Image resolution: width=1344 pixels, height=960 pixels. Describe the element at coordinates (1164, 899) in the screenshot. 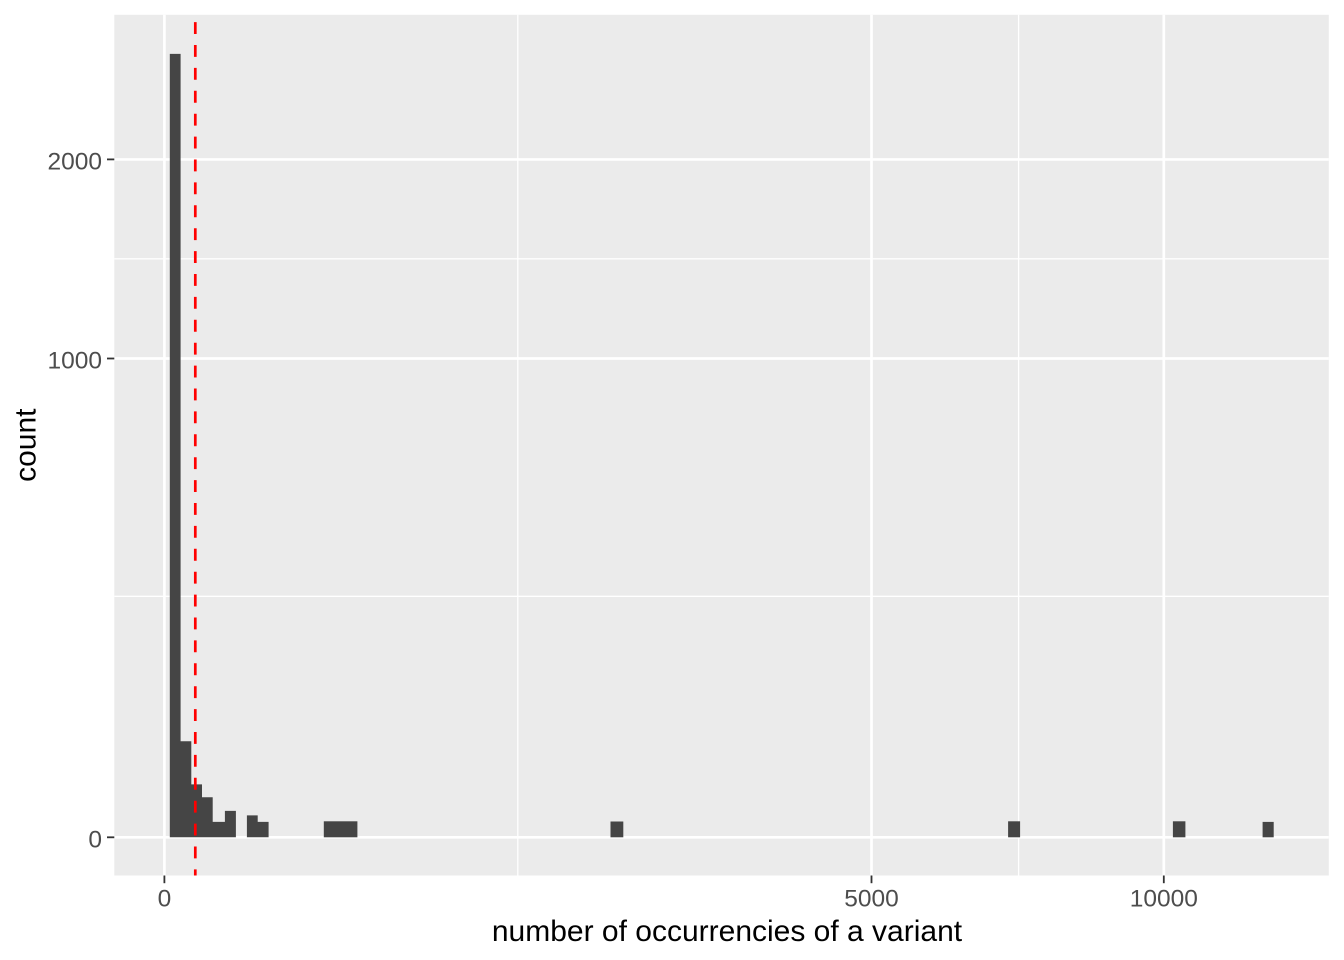

I see `svg-text: 10000` at that location.